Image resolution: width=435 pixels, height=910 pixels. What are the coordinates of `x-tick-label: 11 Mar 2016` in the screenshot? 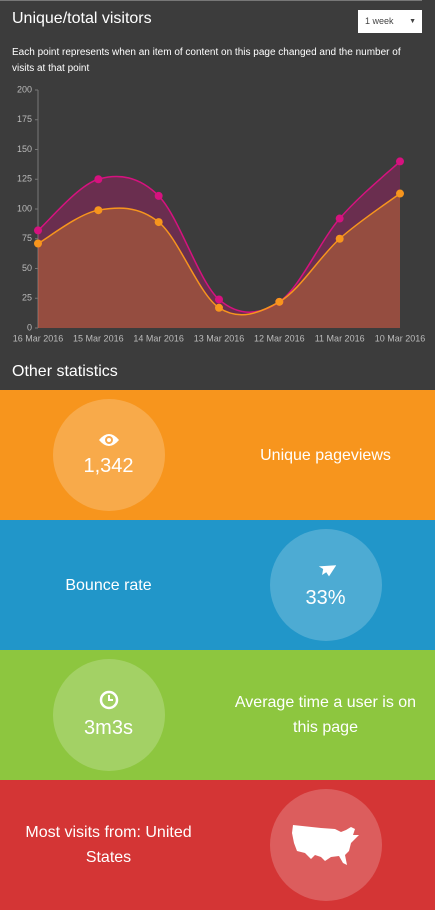 It's located at (340, 338).